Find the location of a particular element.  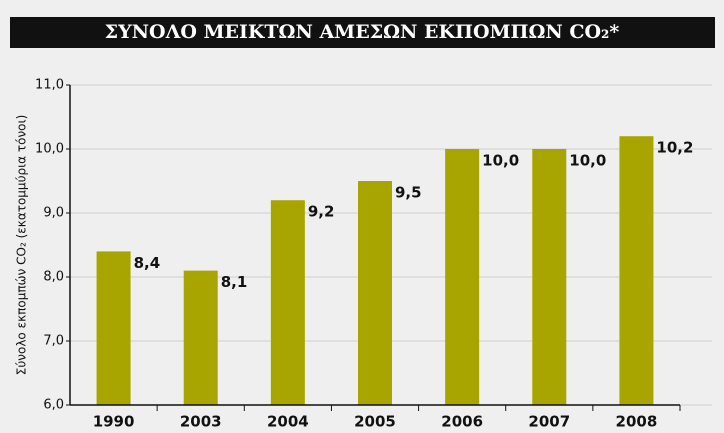

x-tick-label: 2007 is located at coordinates (549, 422).